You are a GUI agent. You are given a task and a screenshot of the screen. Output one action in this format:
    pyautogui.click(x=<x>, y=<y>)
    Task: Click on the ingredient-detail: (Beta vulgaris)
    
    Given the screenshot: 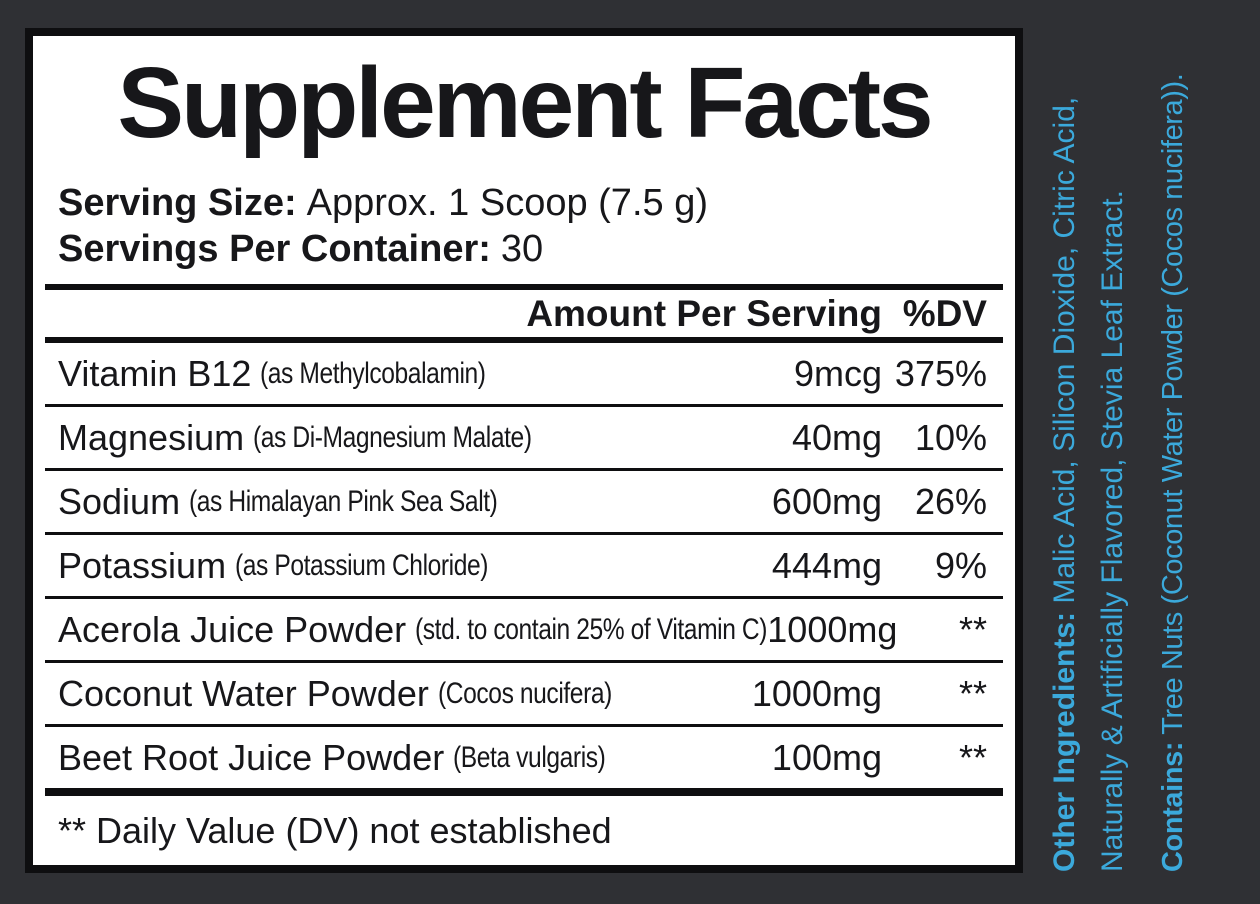 What is the action you would take?
    pyautogui.click(x=529, y=757)
    